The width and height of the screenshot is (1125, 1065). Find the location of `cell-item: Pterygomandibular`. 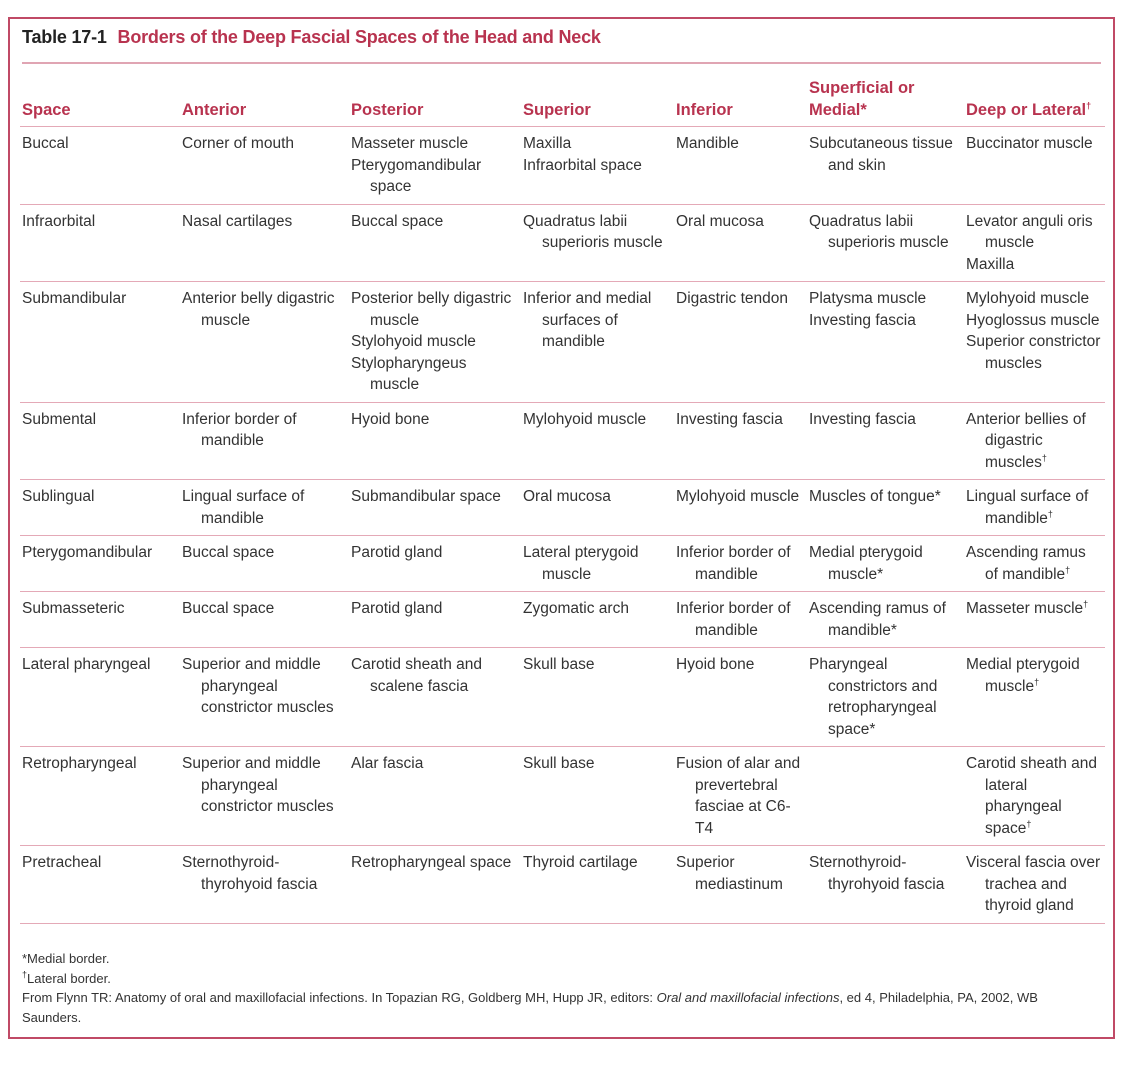

cell-item: Pterygomandibular is located at coordinates (87, 552).